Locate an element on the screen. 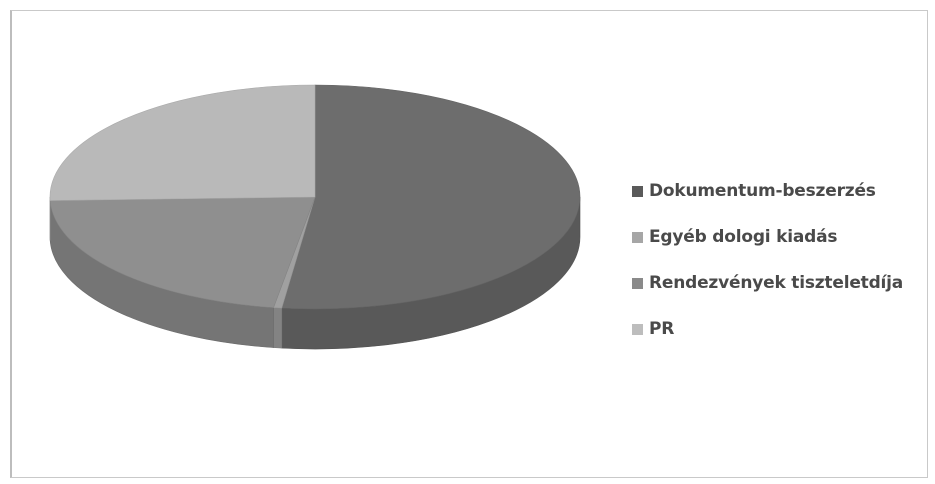 Image resolution: width=935 pixels, height=484 pixels. legend-label: Egyéb dologi kiadás is located at coordinates (743, 237).